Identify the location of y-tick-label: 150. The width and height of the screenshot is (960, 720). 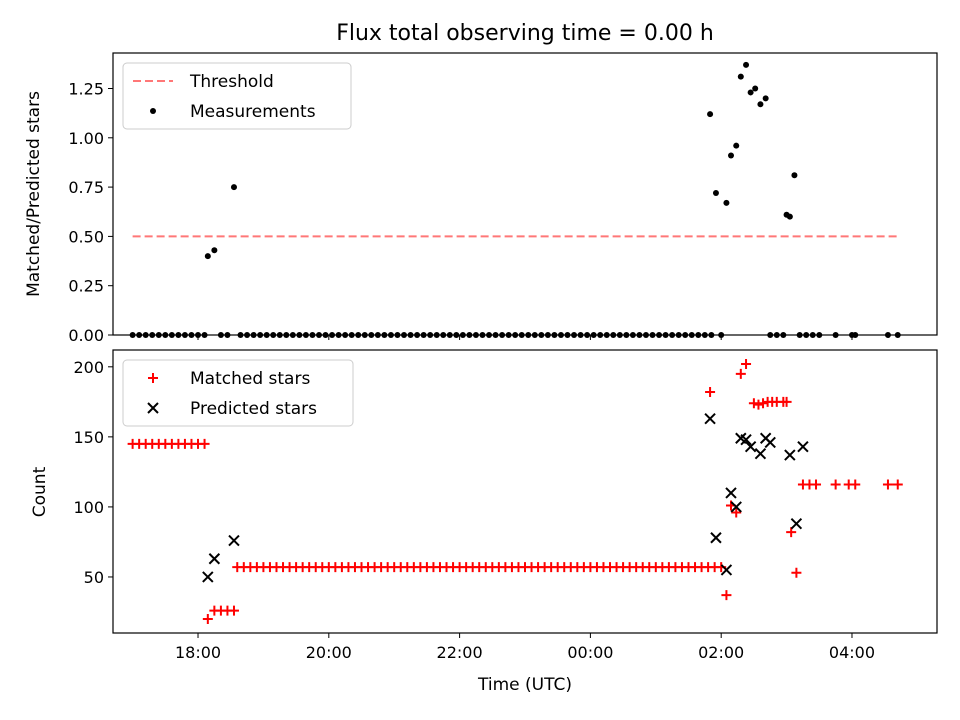
(88, 437).